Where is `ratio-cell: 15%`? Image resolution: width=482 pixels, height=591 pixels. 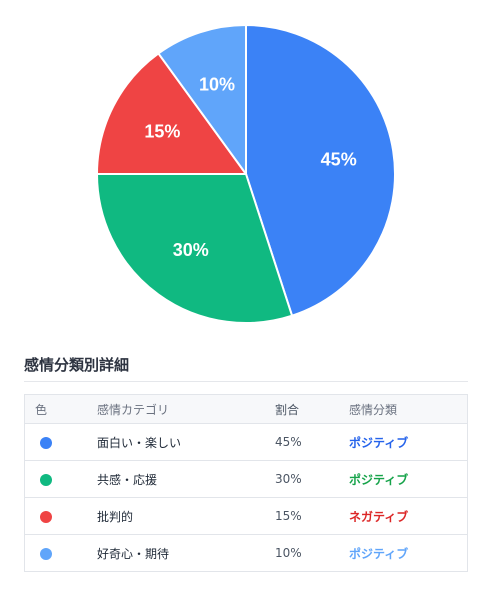 ratio-cell: 15% is located at coordinates (312, 516).